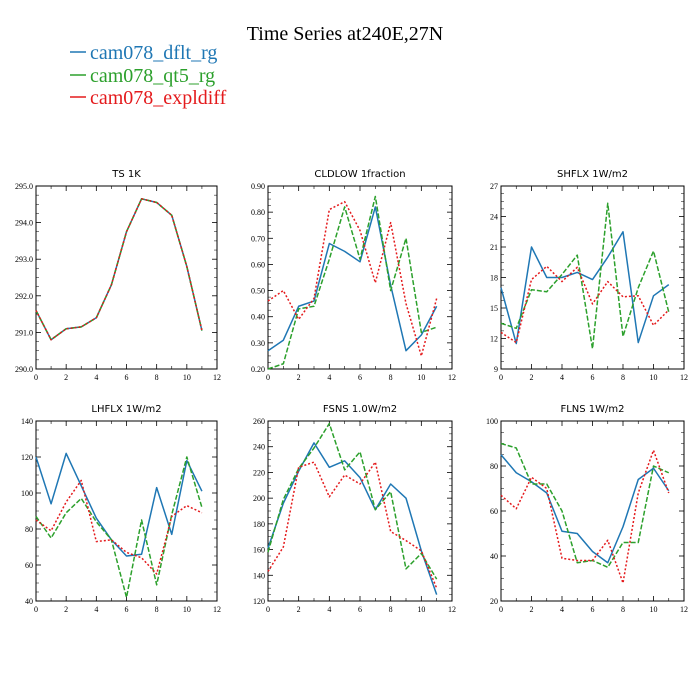 Image resolution: width=700 pixels, height=700 pixels. What do you see at coordinates (494, 278) in the screenshot?
I see `y-tick-label: 18` at bounding box center [494, 278].